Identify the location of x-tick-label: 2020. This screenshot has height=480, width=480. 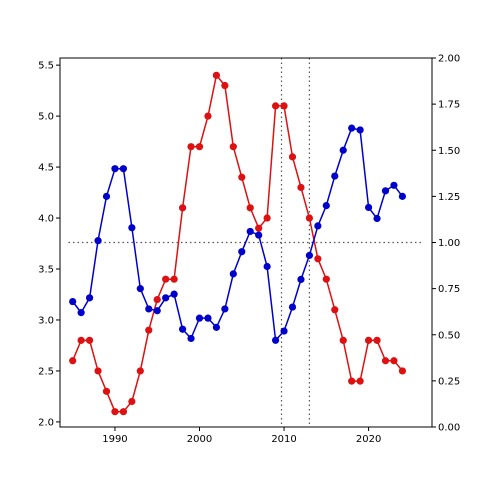
(368, 439).